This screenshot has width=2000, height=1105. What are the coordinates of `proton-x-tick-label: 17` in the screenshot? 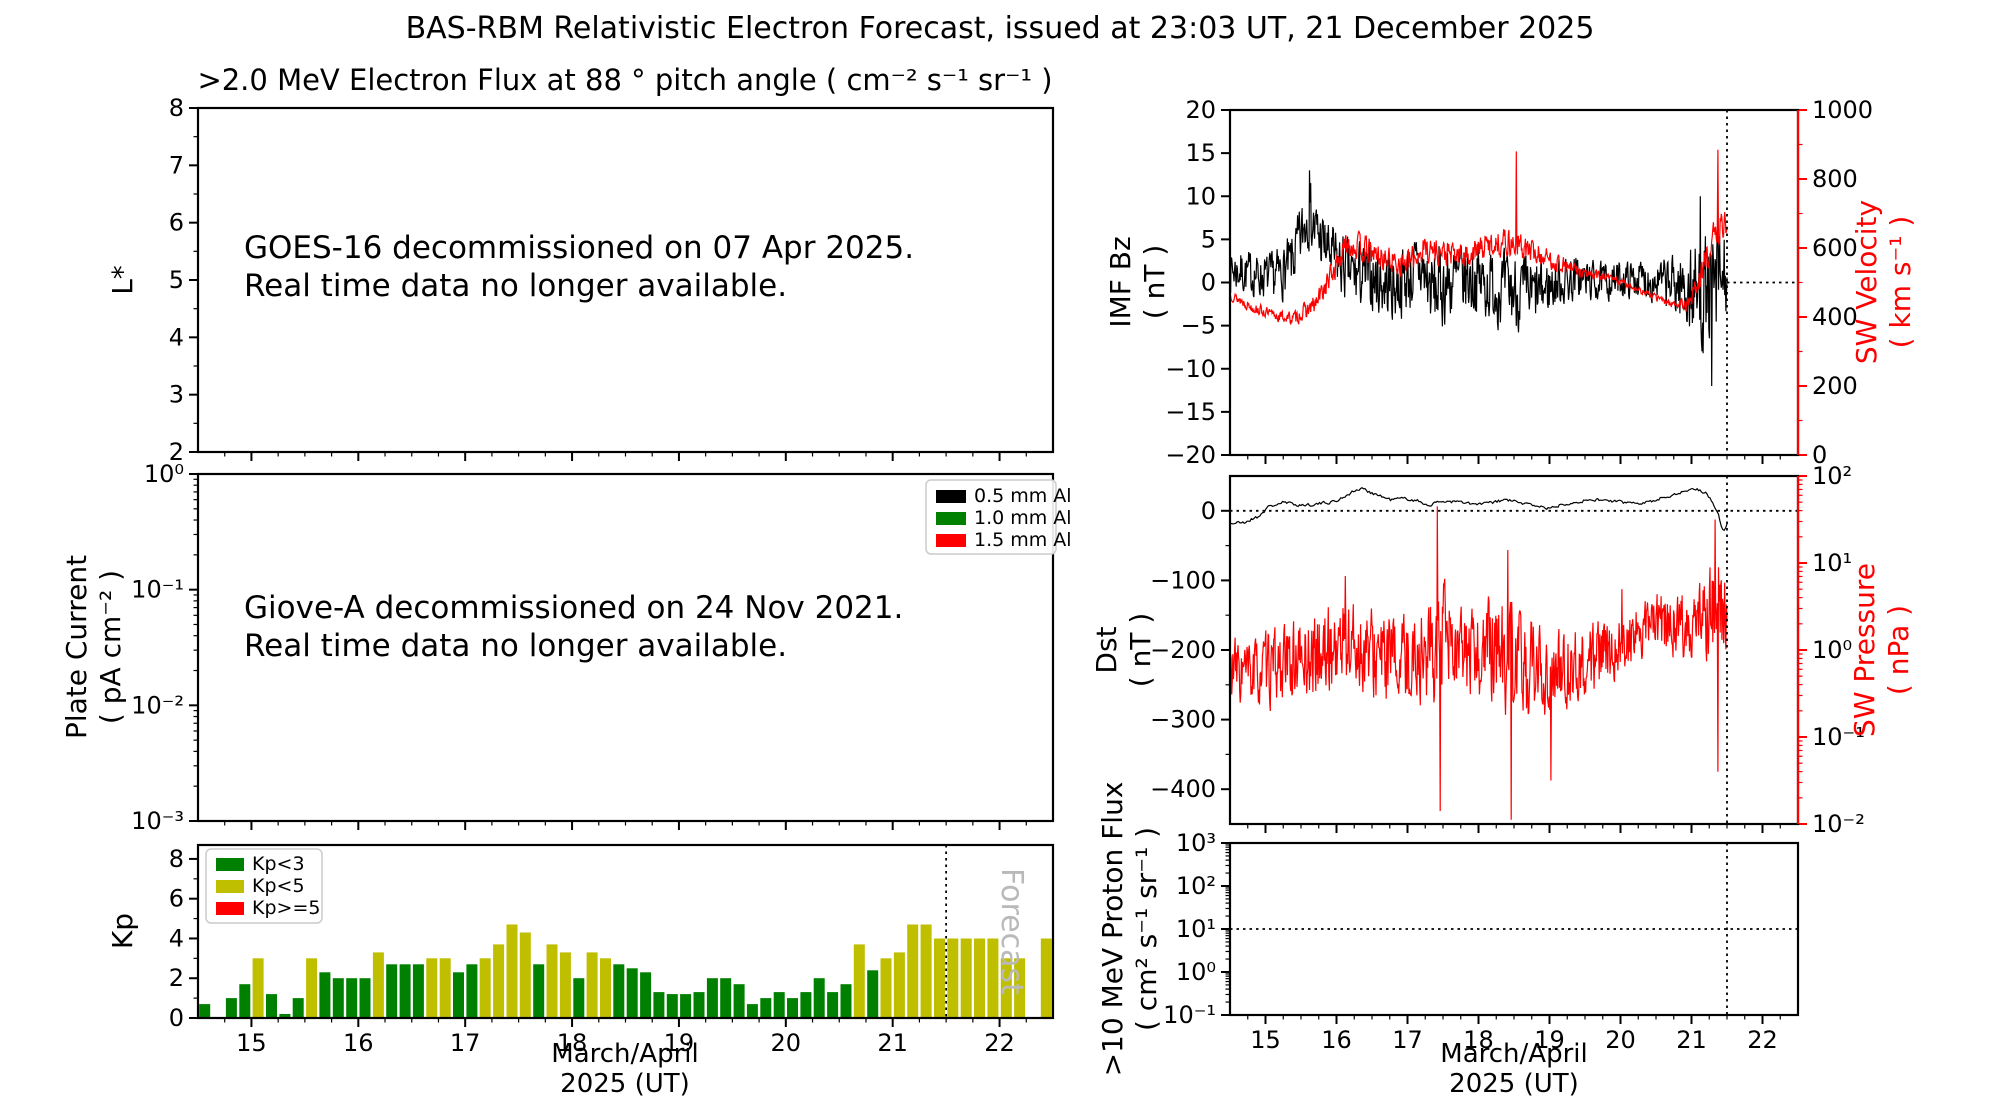 It's located at (1407, 1040).